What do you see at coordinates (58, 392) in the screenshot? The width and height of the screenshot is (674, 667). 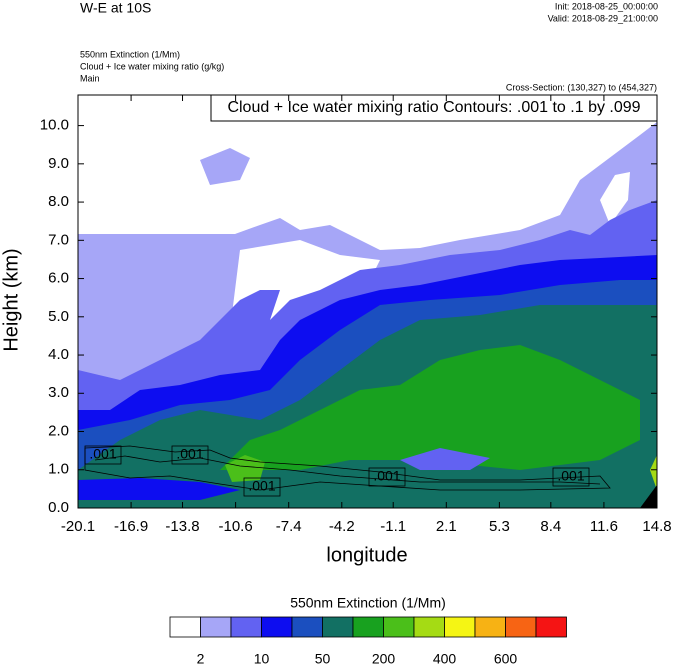 I see `y-tick-label: 3.0` at bounding box center [58, 392].